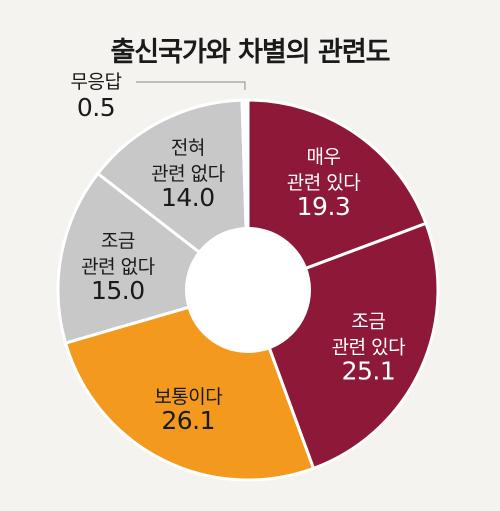 Image resolution: width=500 pixels, height=511 pixels. I want to click on slice-category-label: 보통이다, so click(188, 397).